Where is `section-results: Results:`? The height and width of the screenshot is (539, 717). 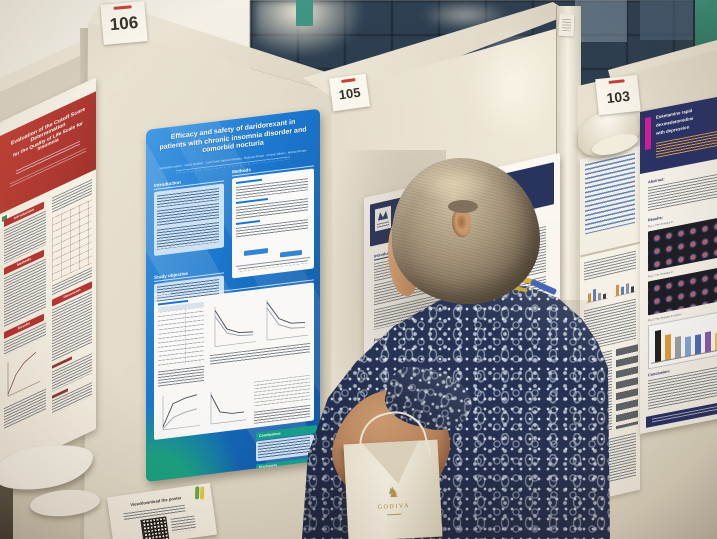 section-results: Results: is located at coordinates (655, 219).